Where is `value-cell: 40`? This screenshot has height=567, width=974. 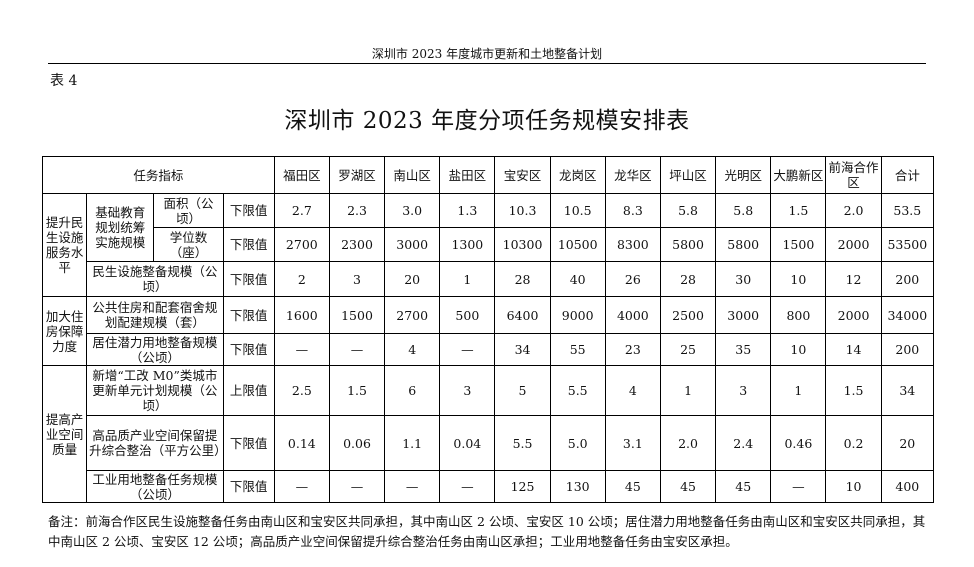 value-cell: 40 is located at coordinates (577, 279).